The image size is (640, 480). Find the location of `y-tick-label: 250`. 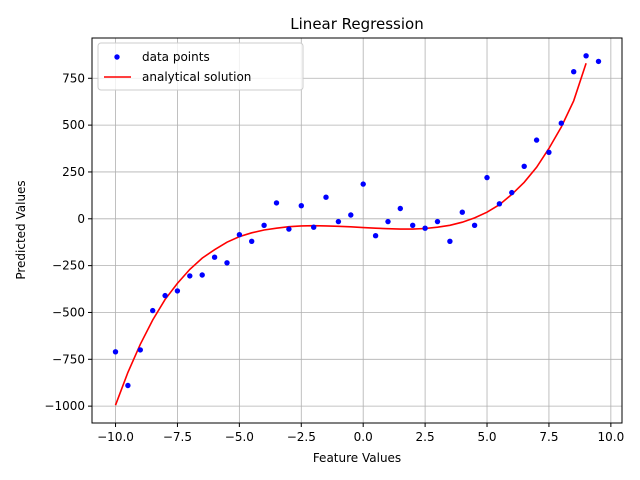

y-tick-label: 250 is located at coordinates (73, 172).